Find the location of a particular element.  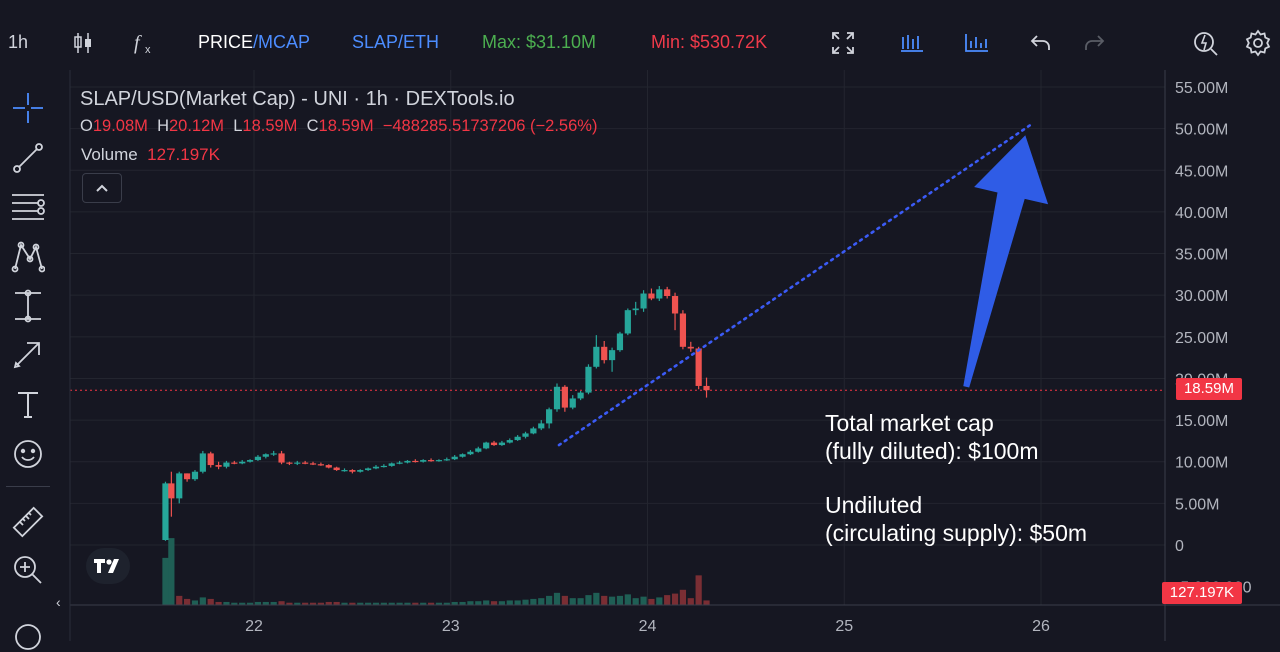

low-key: L is located at coordinates (238, 126).